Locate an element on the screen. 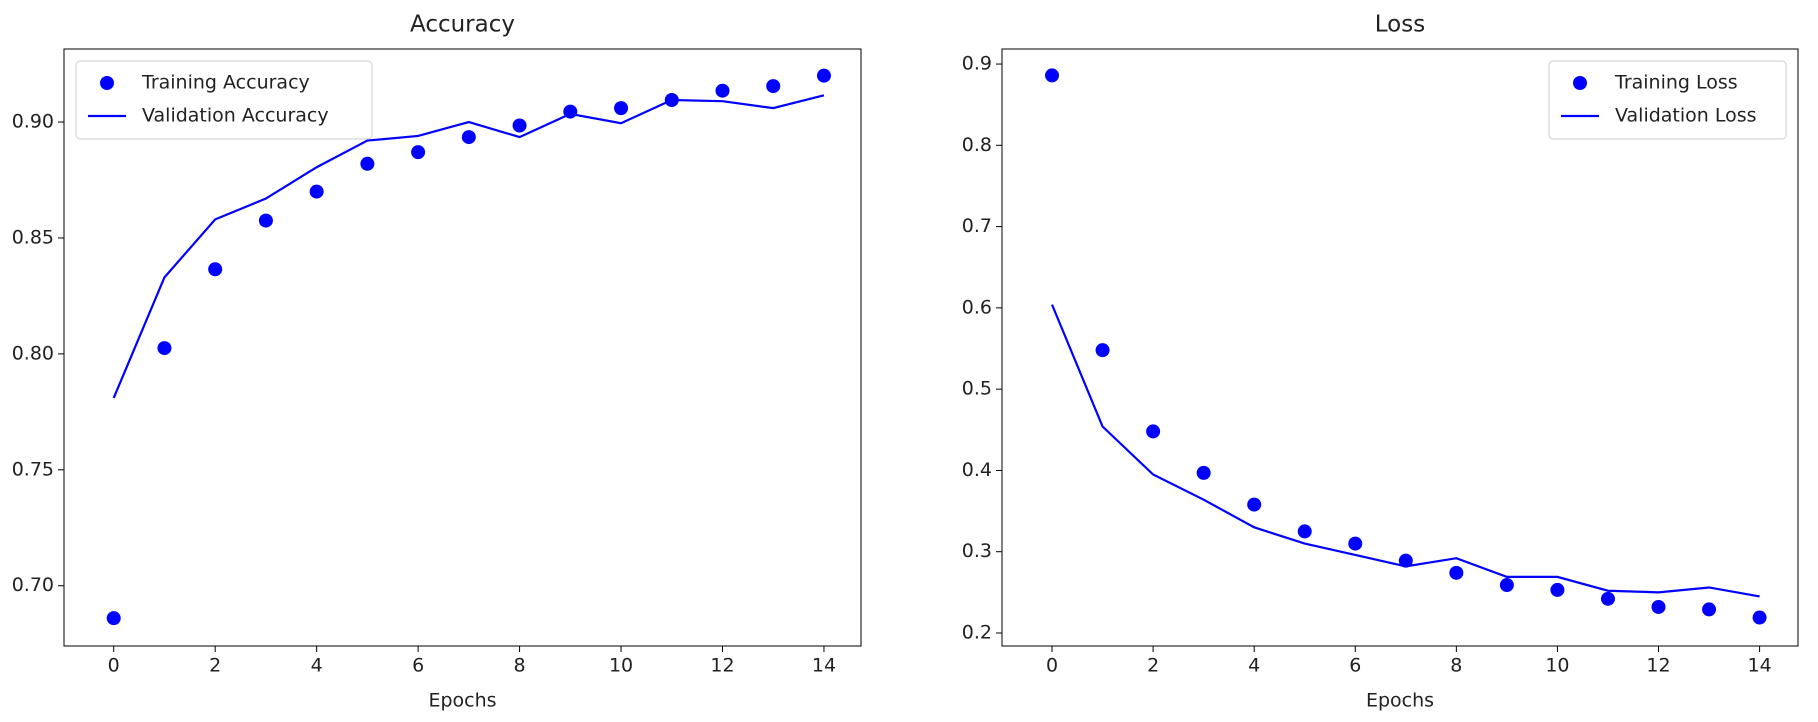 The image size is (1818, 722). y-tick-label: 0.6 is located at coordinates (977, 307).